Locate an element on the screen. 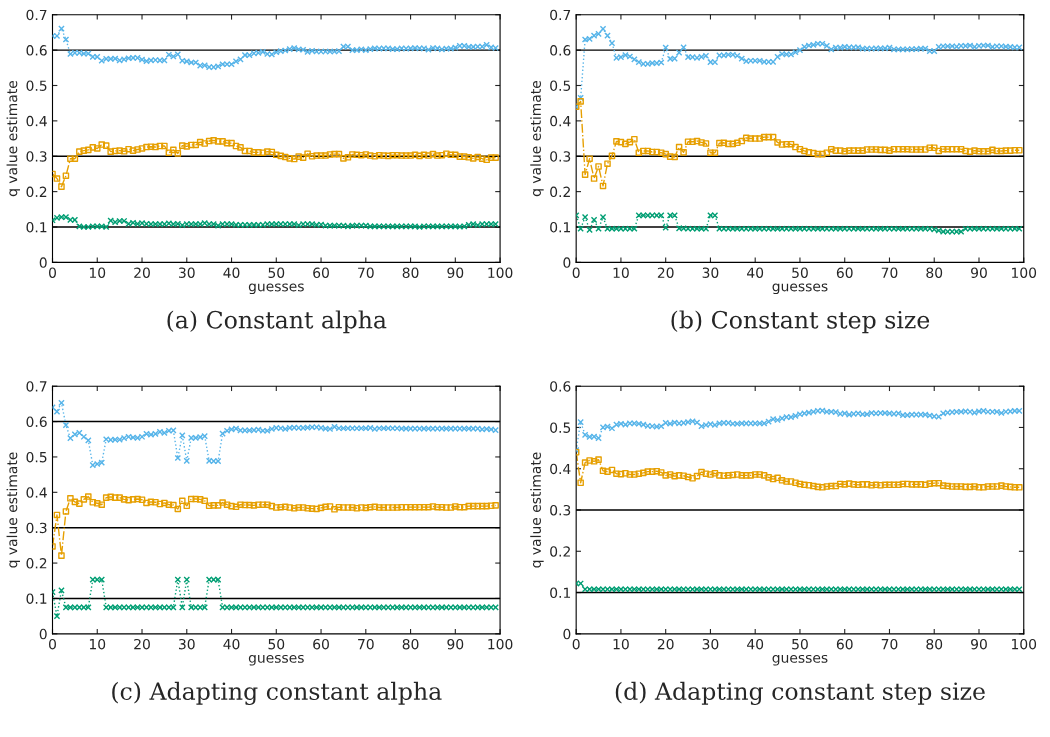 The image size is (1050, 737). text: (b) Constant step size is located at coordinates (800, 322).